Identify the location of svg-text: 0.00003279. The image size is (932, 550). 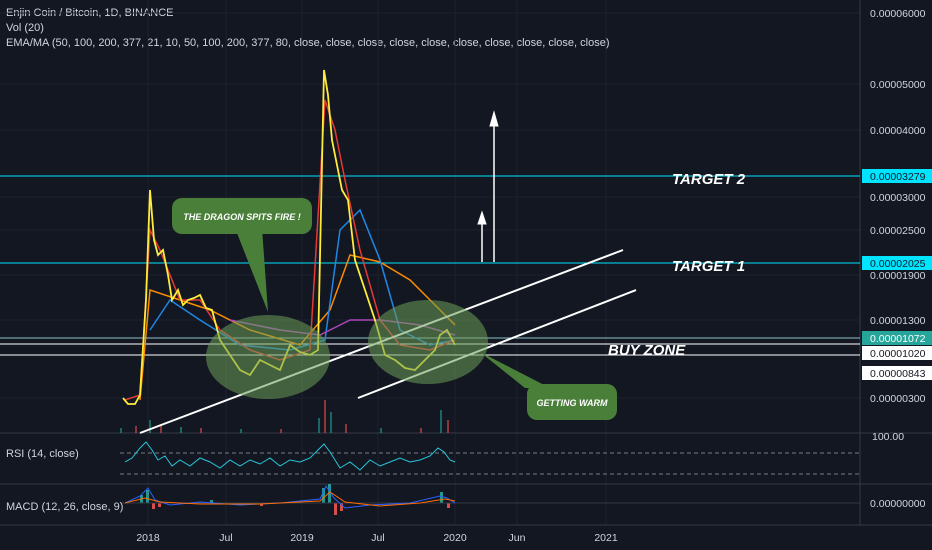
(898, 177).